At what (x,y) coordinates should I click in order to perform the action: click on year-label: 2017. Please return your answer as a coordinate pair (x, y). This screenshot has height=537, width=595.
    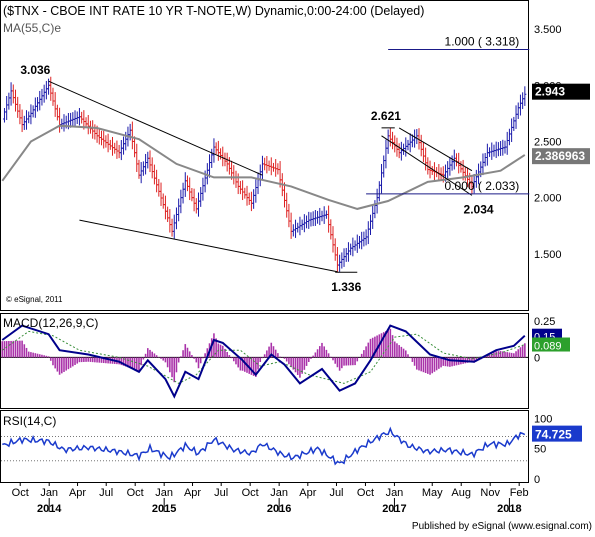
    Looking at the image, I should click on (394, 509).